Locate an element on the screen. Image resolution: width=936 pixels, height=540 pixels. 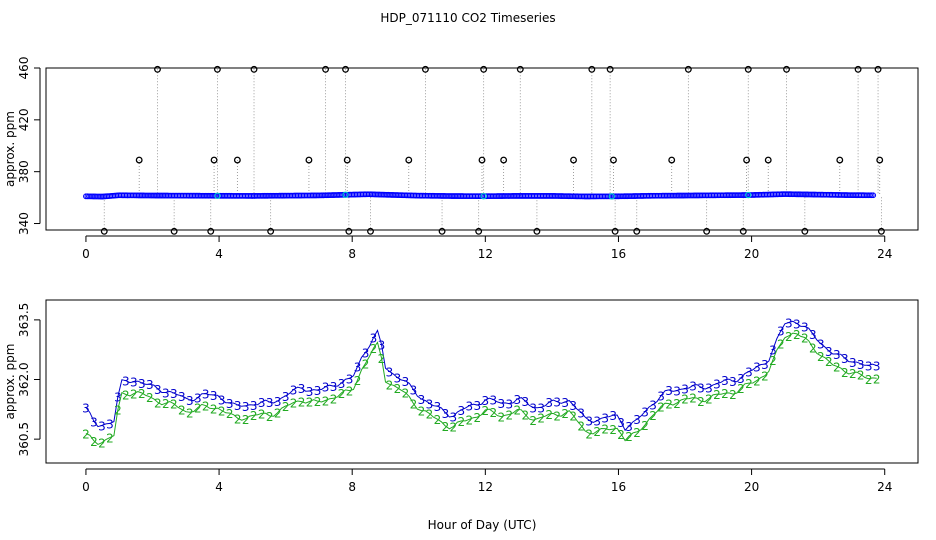
x-tick-label: 8 is located at coordinates (352, 254).